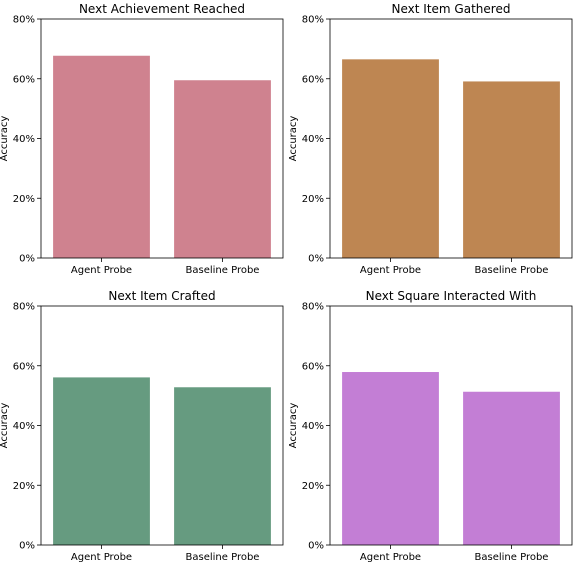 This screenshot has width=576, height=574. I want to click on chart-title: Next Item Crafted, so click(161, 296).